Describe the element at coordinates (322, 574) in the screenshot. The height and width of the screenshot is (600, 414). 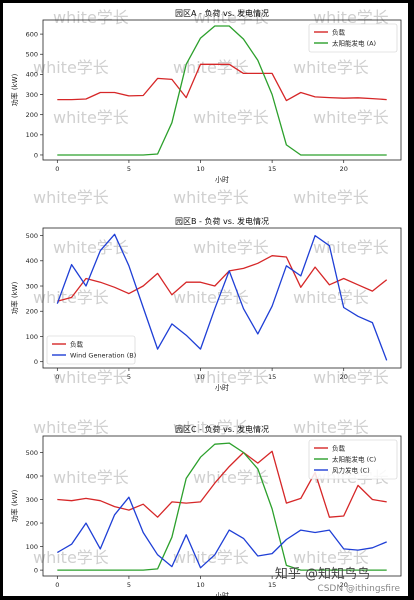
I see `zhihu-credit: 知乎 @知知鸟鸟` at that location.